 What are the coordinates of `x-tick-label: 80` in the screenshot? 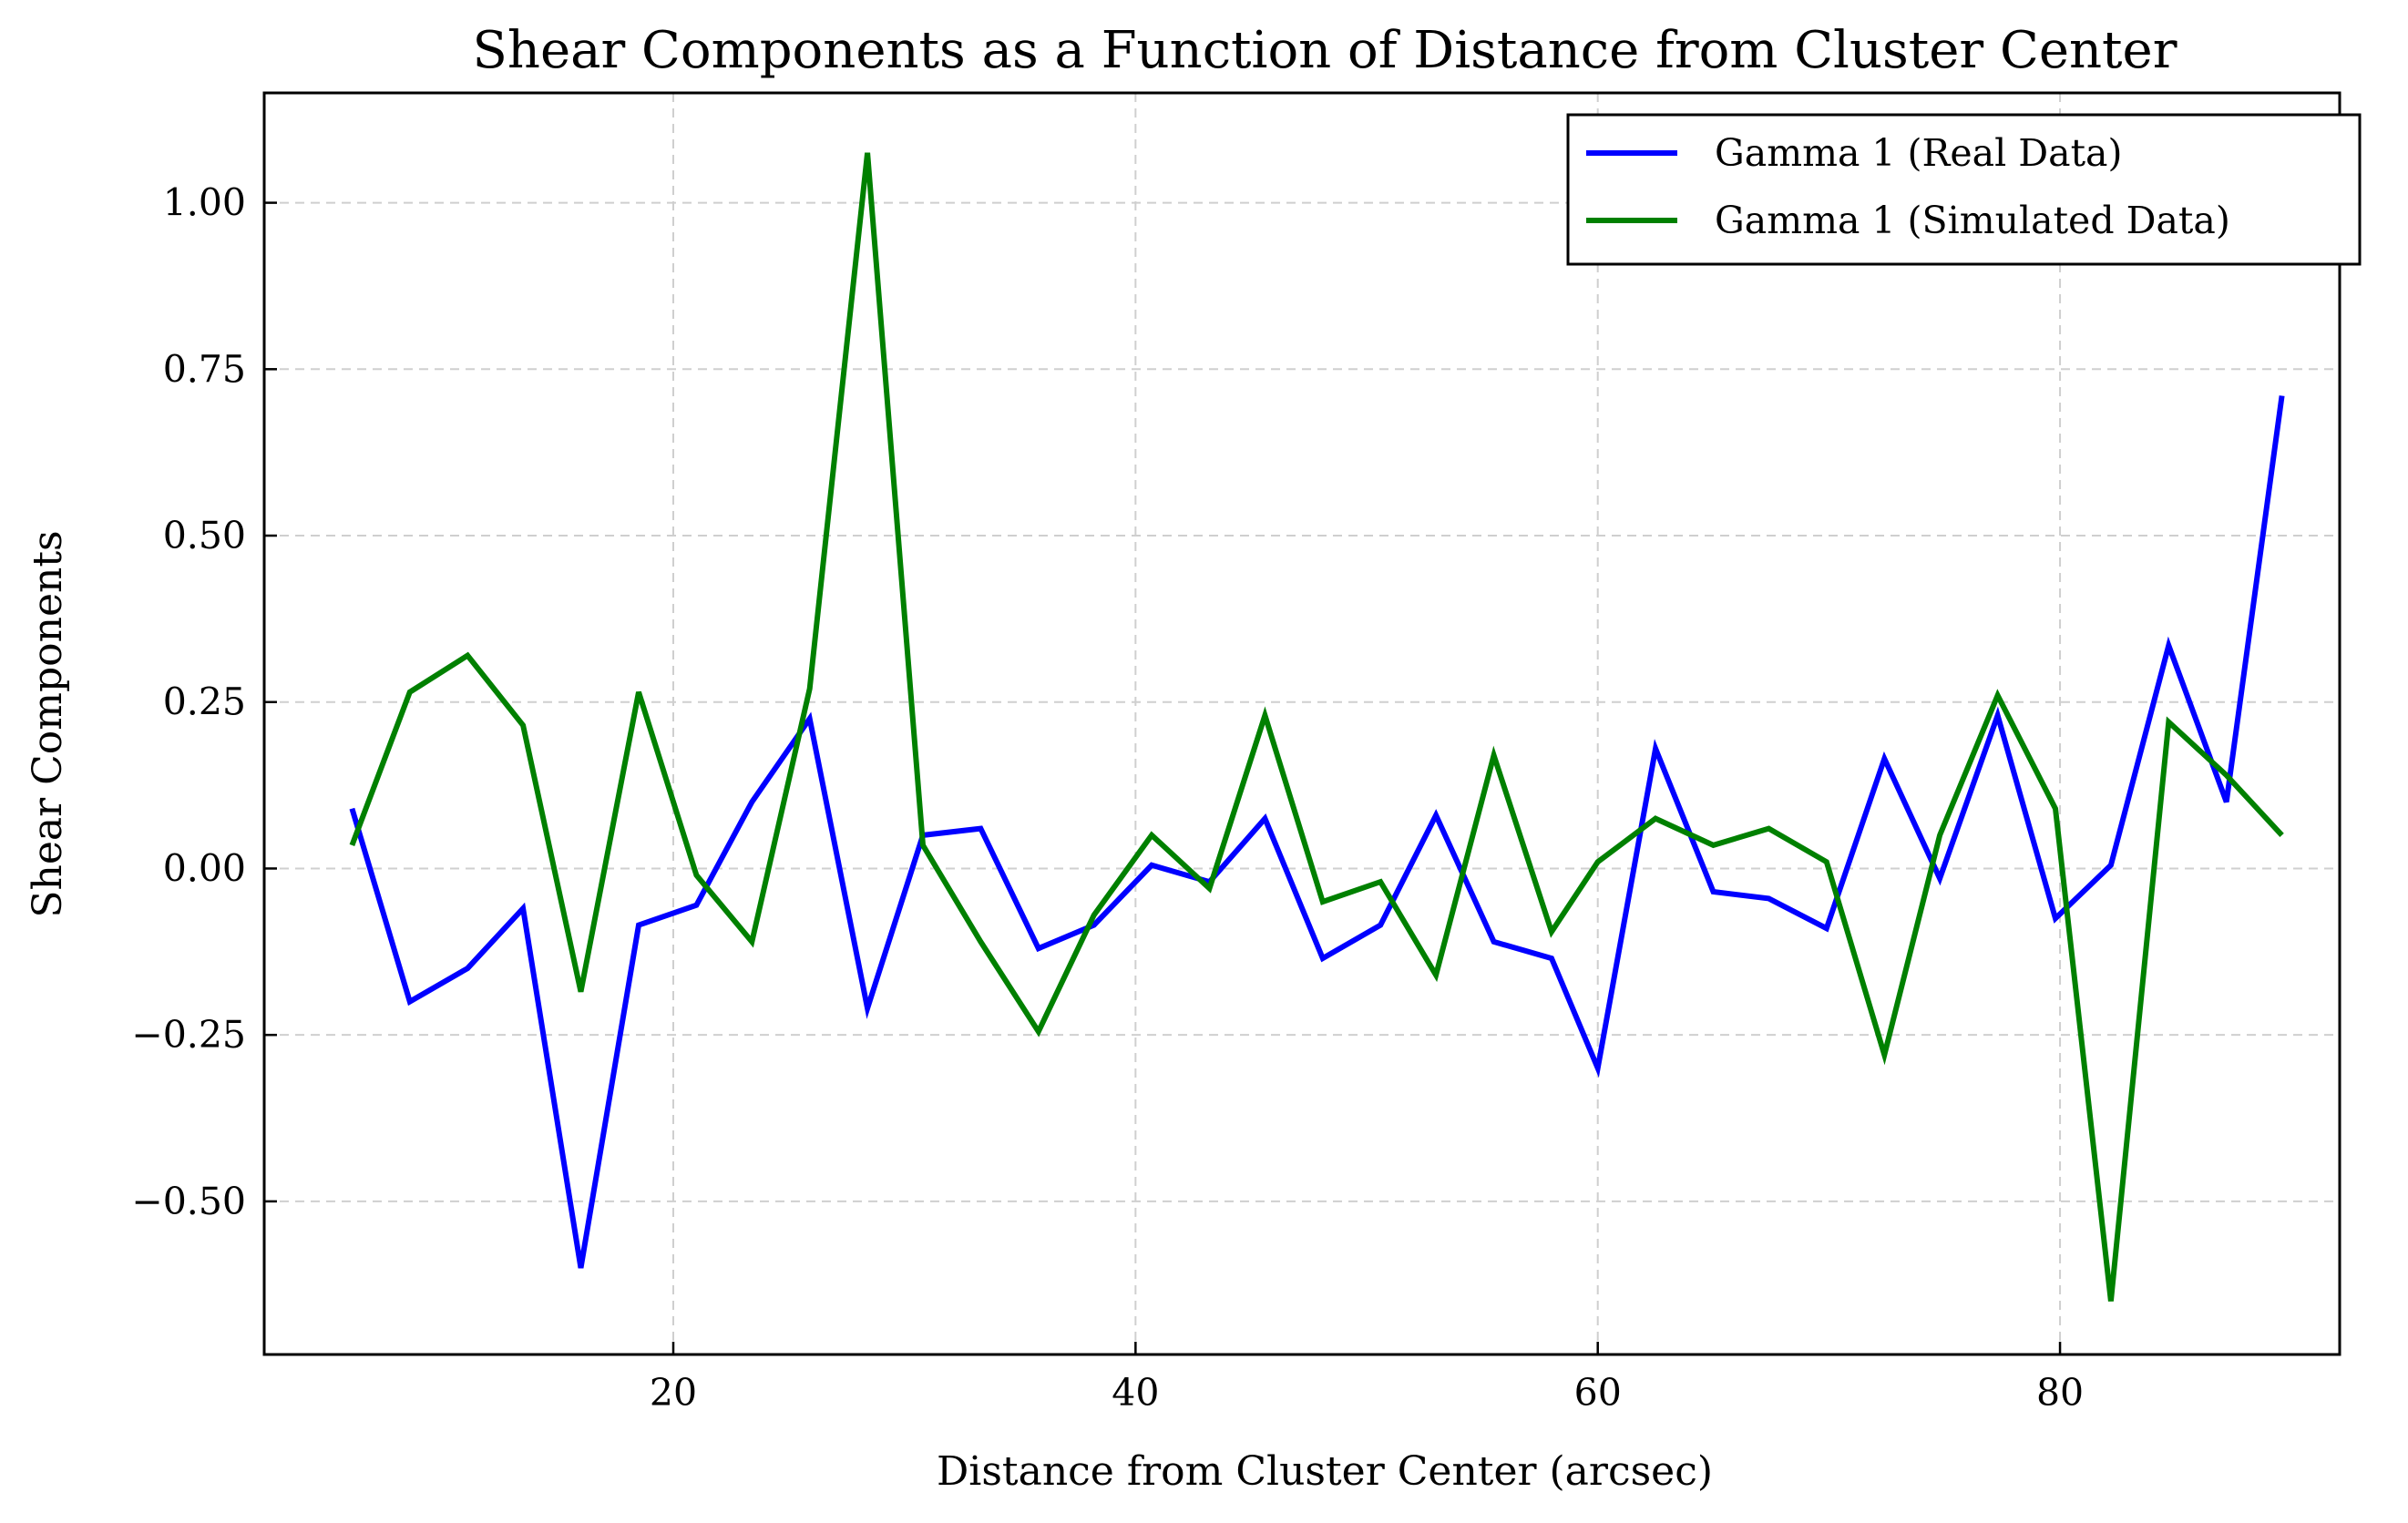 It's located at (2060, 1393).